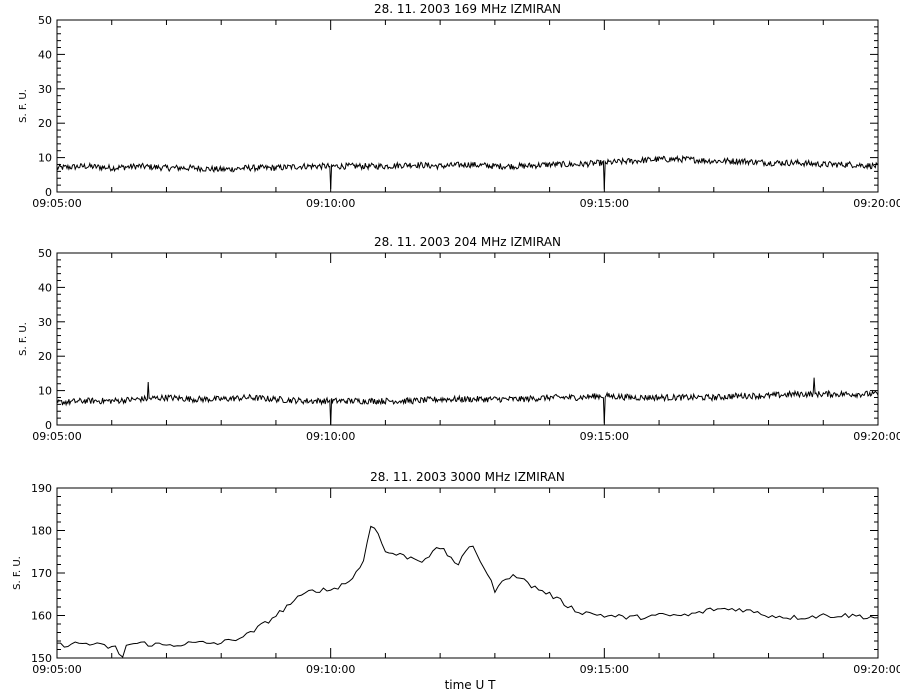  What do you see at coordinates (467, 9) in the screenshot?
I see `chart-title: 28. 11. 2003 169 MHz IZMIRAN` at bounding box center [467, 9].